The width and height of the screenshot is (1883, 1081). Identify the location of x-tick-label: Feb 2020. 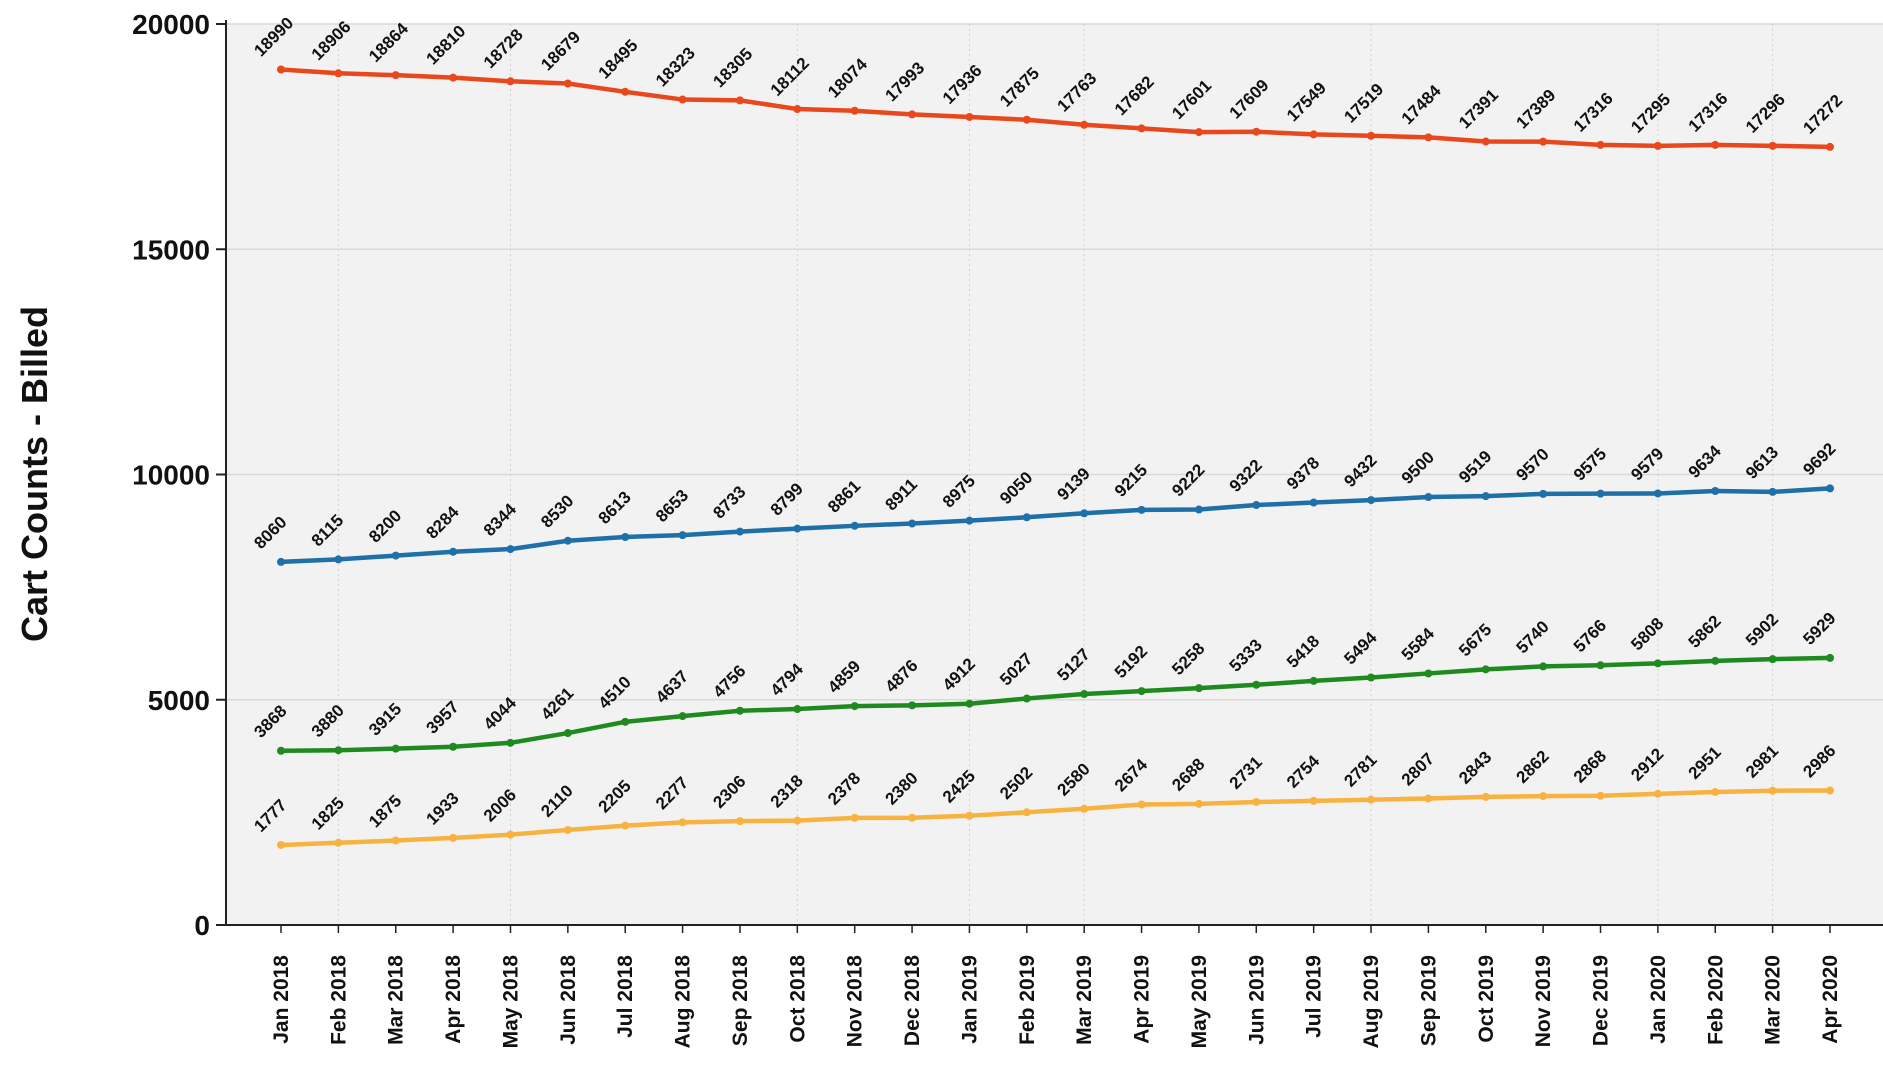
(1715, 1000).